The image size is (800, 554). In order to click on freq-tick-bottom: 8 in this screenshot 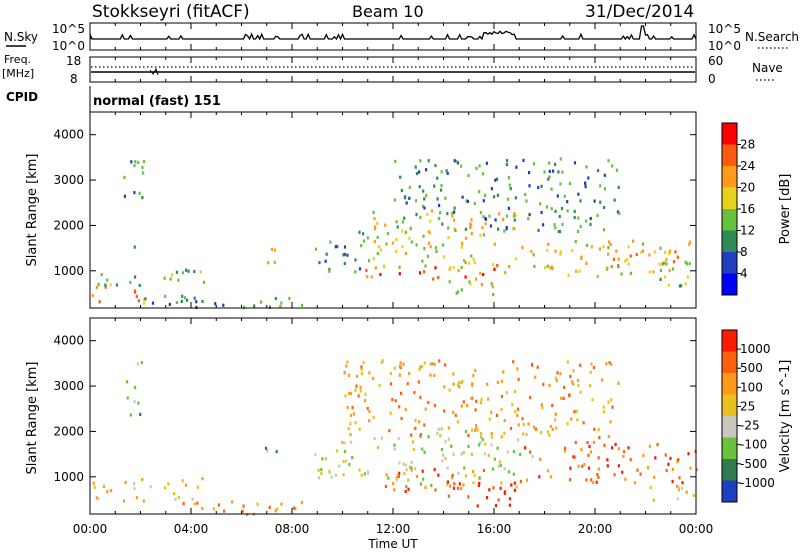, I will do `click(74, 79)`.